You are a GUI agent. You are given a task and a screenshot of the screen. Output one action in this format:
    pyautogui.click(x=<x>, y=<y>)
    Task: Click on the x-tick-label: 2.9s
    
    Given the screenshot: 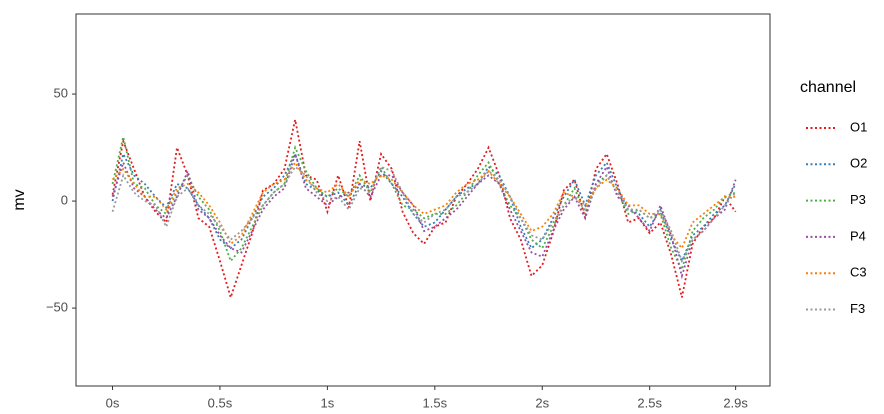 What is the action you would take?
    pyautogui.click(x=735, y=402)
    